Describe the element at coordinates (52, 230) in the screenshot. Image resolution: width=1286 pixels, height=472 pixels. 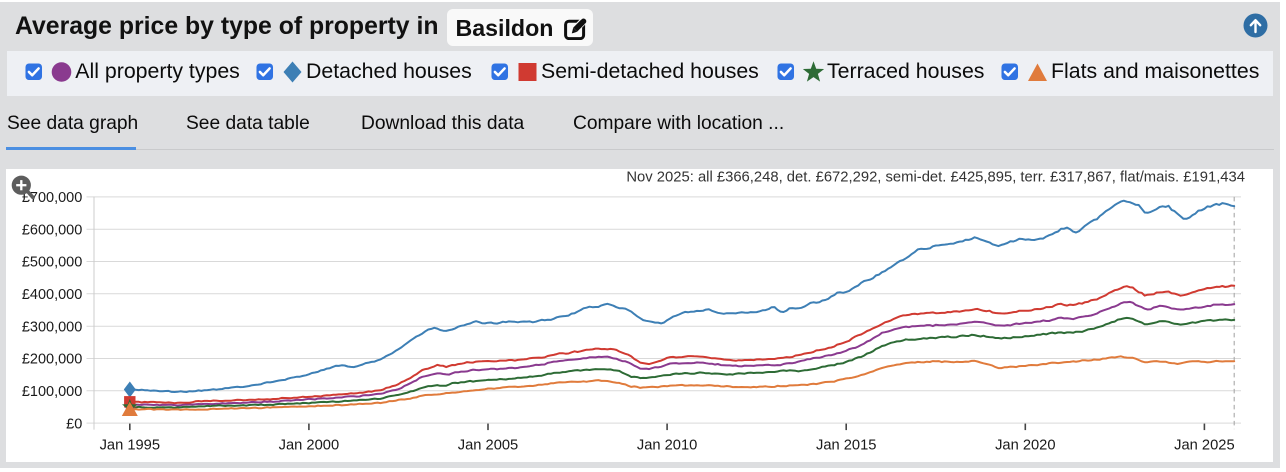
I see `svg-text: £600,000` at that location.